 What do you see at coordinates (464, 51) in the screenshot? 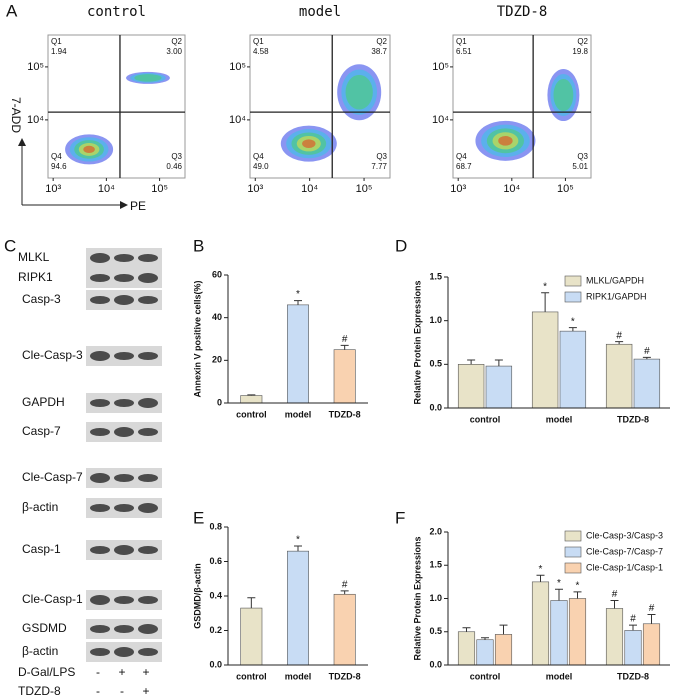
I see `quadrant-value: 6.51` at bounding box center [464, 51].